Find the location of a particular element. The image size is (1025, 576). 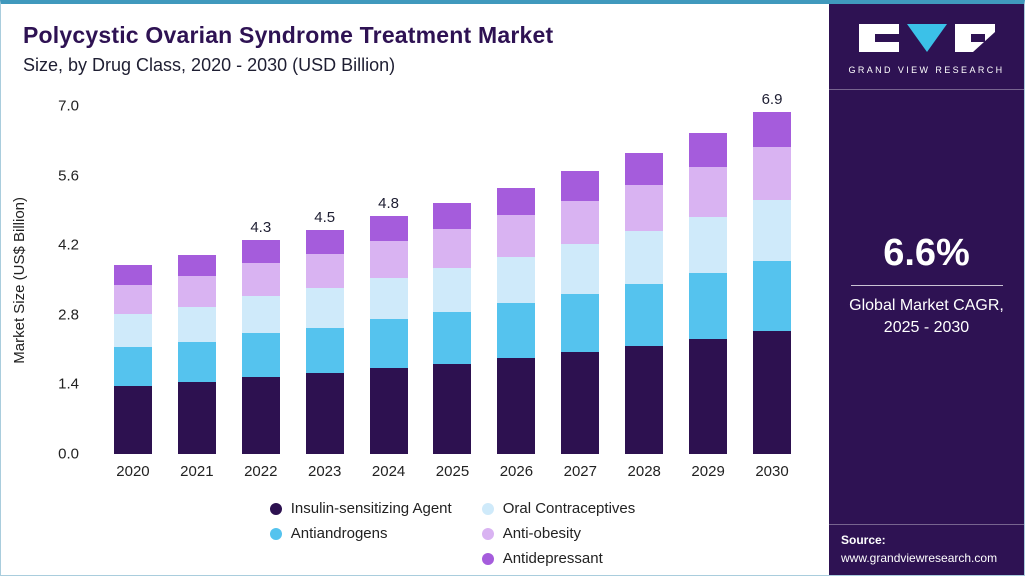

y-axis-title: Market Size (US$ Billion) is located at coordinates (19, 280).